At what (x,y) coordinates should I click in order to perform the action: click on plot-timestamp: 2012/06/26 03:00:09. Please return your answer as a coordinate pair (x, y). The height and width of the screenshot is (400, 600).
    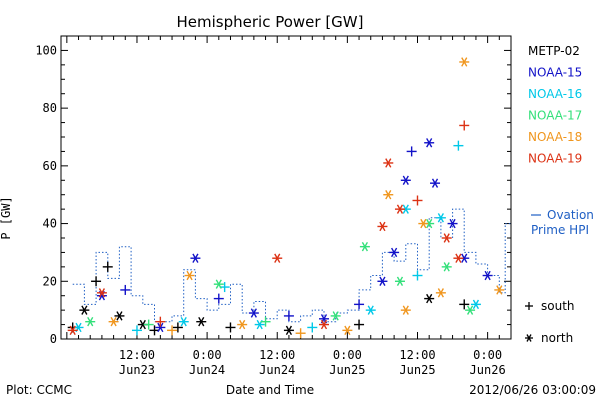
    Looking at the image, I should click on (532, 390).